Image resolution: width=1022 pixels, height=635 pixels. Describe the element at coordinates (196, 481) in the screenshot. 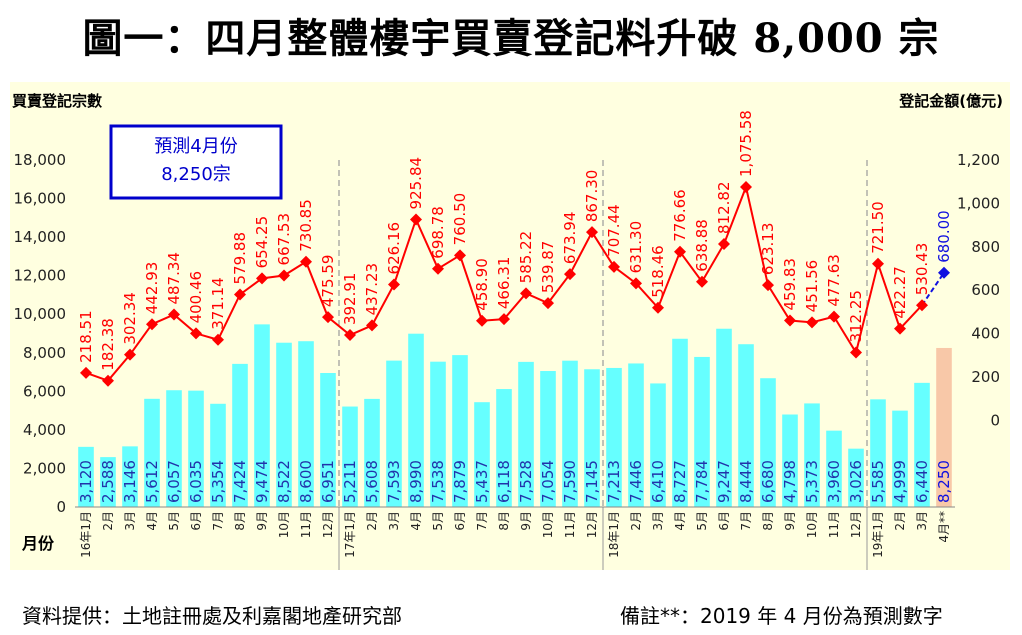

I see `bar-value-label: 6,035` at that location.